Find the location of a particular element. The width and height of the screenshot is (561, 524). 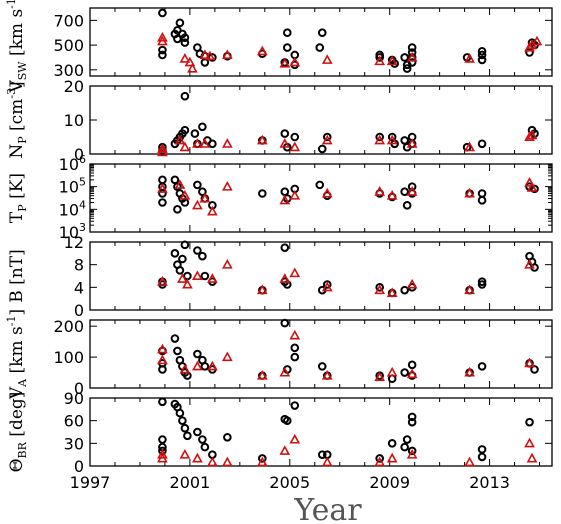

y-tick-label: 10⁵ is located at coordinates (72, 186).